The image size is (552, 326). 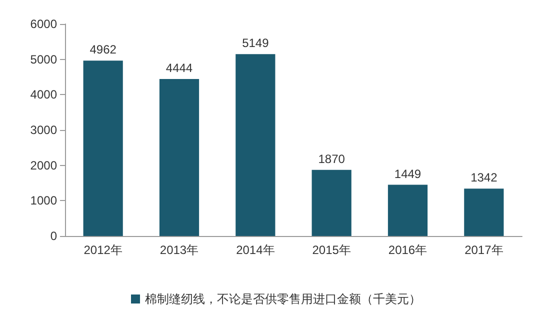 I want to click on x-tick-label: 2014年, so click(x=255, y=250).